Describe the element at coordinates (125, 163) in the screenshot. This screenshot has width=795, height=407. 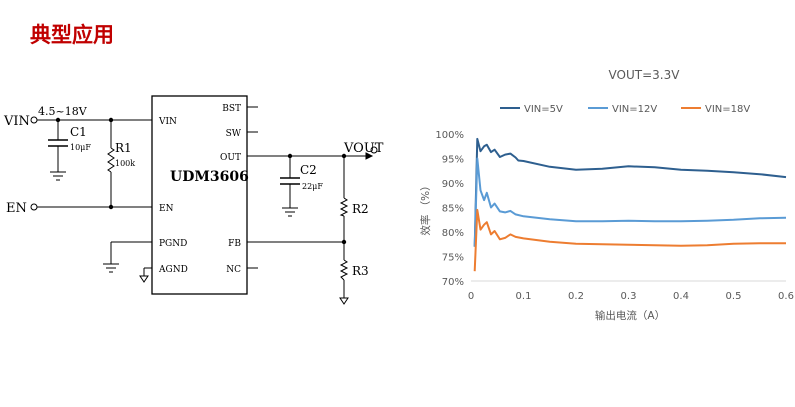
I see `r1-value: 100k` at that location.